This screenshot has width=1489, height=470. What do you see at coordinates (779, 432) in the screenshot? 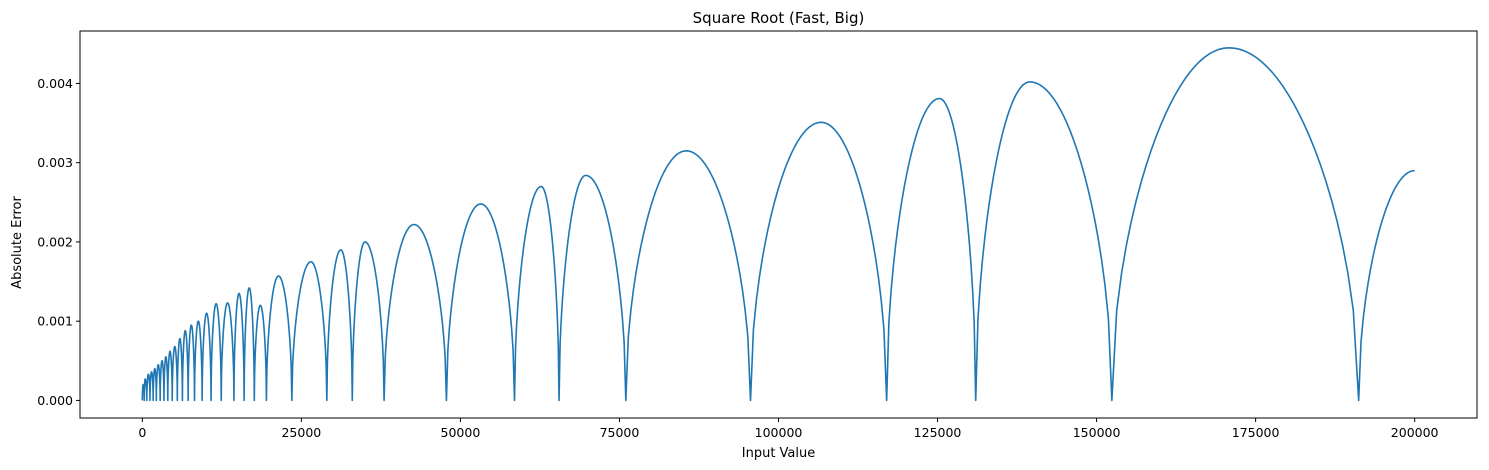
I see `x-tick-label: 100000` at bounding box center [779, 432].